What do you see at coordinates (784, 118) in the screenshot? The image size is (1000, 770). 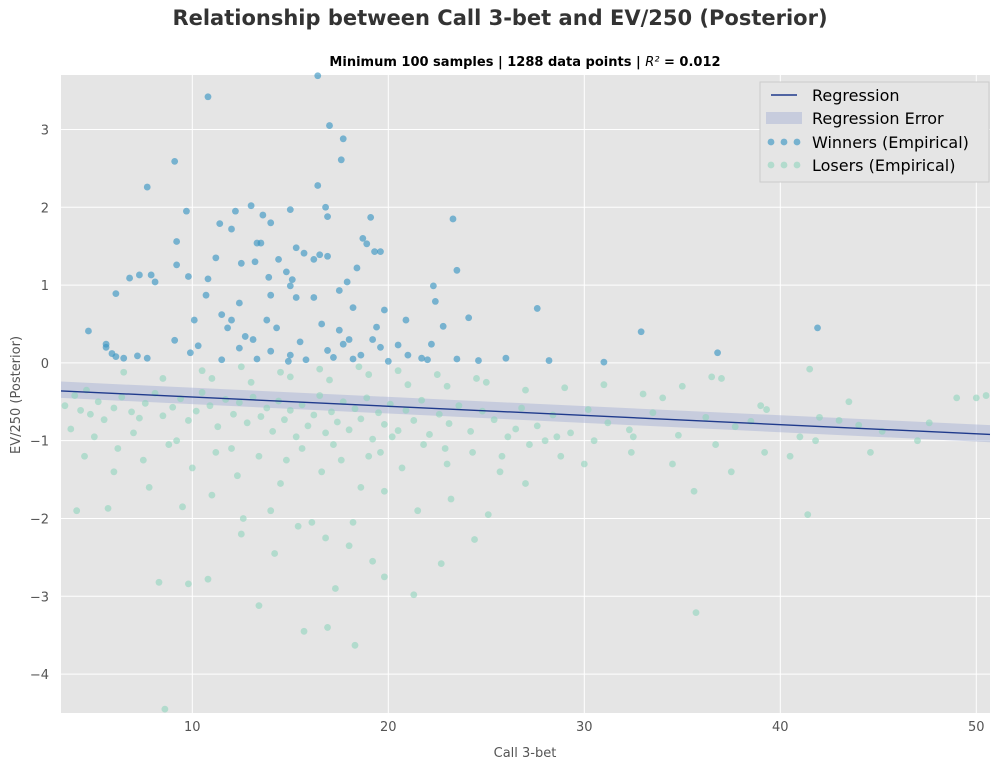 I see `legend-band-swatch` at bounding box center [784, 118].